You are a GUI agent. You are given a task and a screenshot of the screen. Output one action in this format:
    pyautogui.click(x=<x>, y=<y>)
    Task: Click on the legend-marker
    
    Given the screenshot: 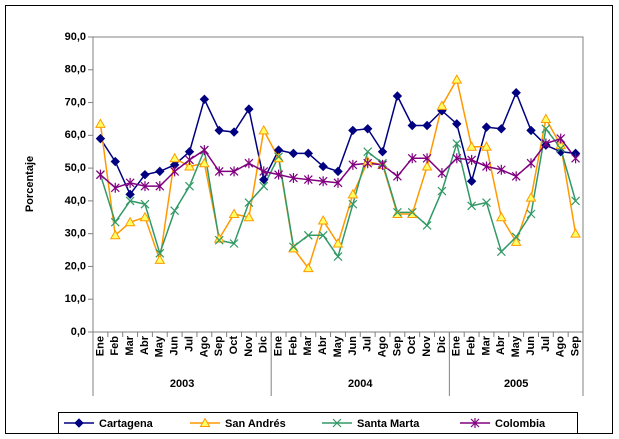 What is the action you would take?
    pyautogui.click(x=205, y=422)
    